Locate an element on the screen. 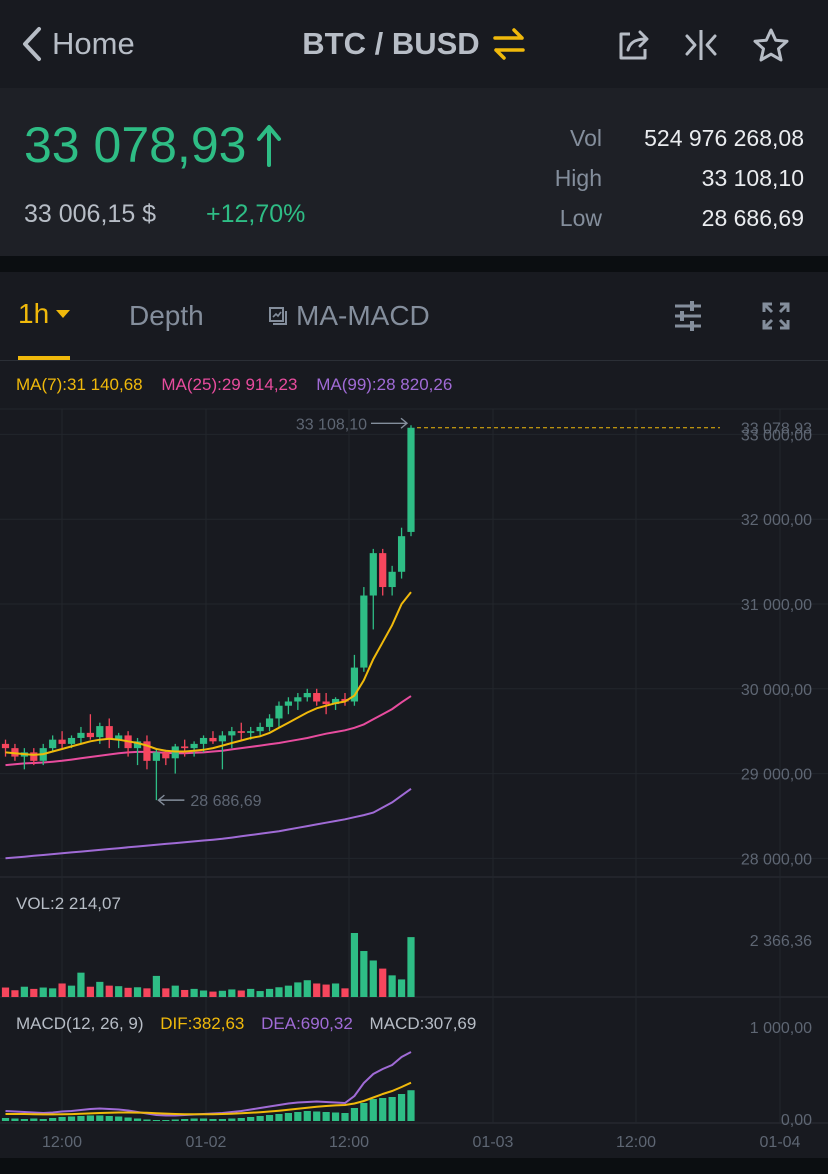 The height and width of the screenshot is (1174, 828). price-axis-label: 31 000,00 is located at coordinates (776, 605).